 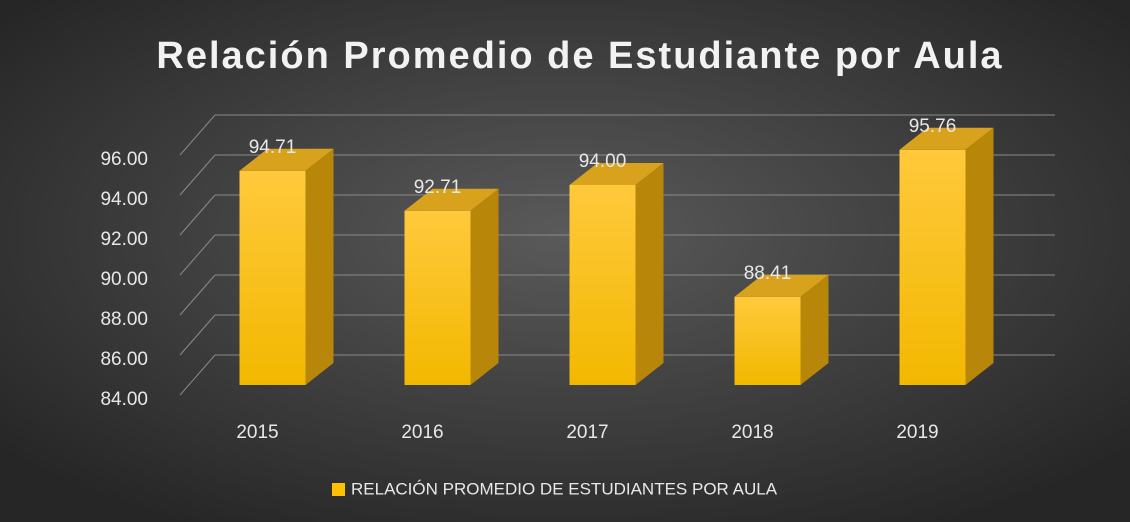 What do you see at coordinates (124, 199) in the screenshot?
I see `y-tick-label: 94.00` at bounding box center [124, 199].